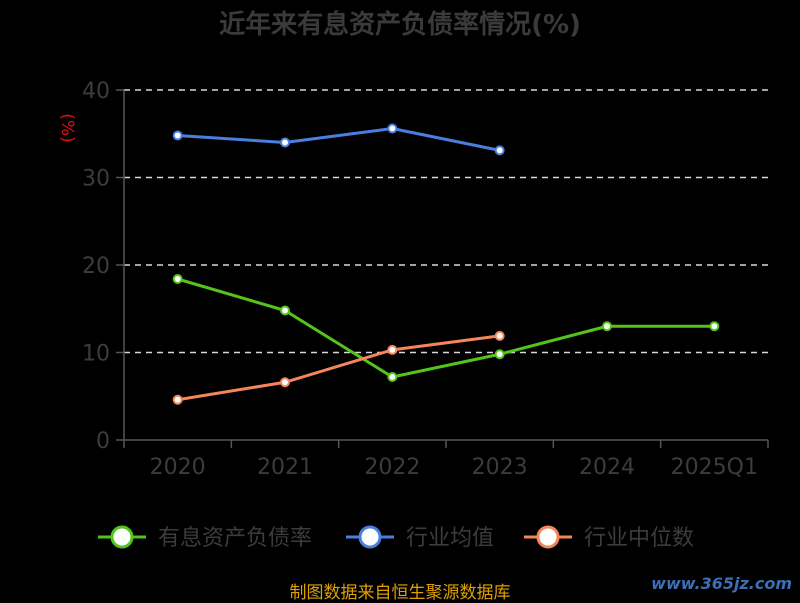 The image size is (800, 603). Describe the element at coordinates (400, 25) in the screenshot. I see `chart-title: 近年来有息资产负债率情况(%)` at that location.